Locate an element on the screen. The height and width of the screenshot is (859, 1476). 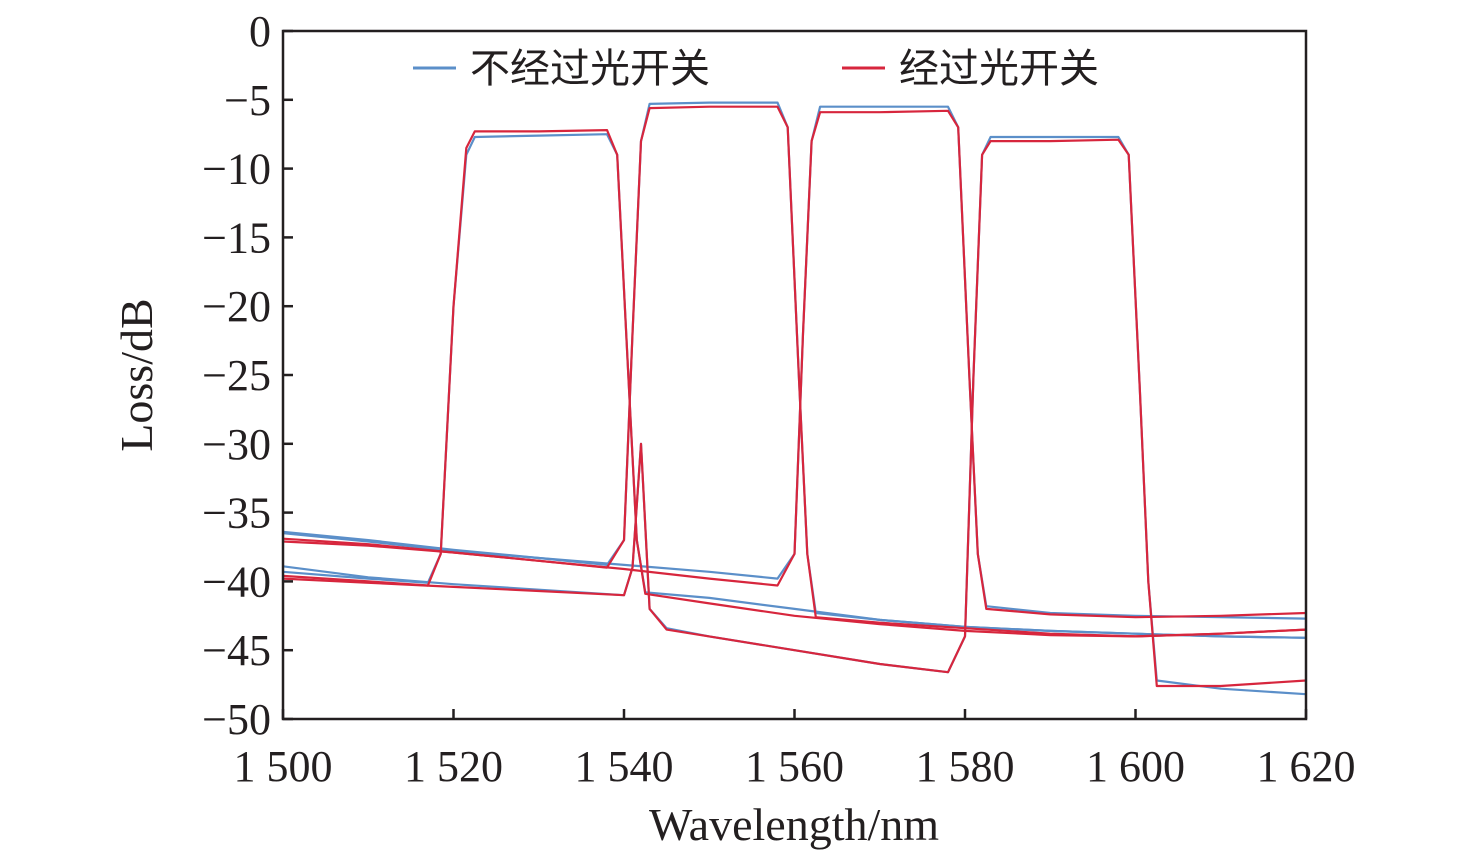
y-tick-label: −10 is located at coordinates (236, 169).